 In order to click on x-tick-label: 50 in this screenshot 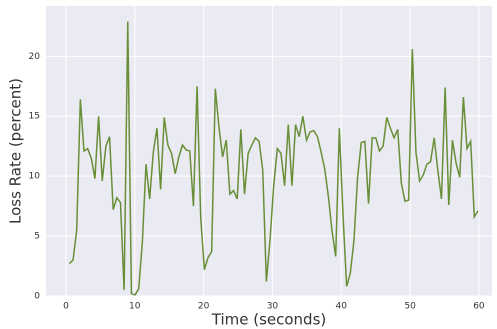, I will do `click(410, 307)`.